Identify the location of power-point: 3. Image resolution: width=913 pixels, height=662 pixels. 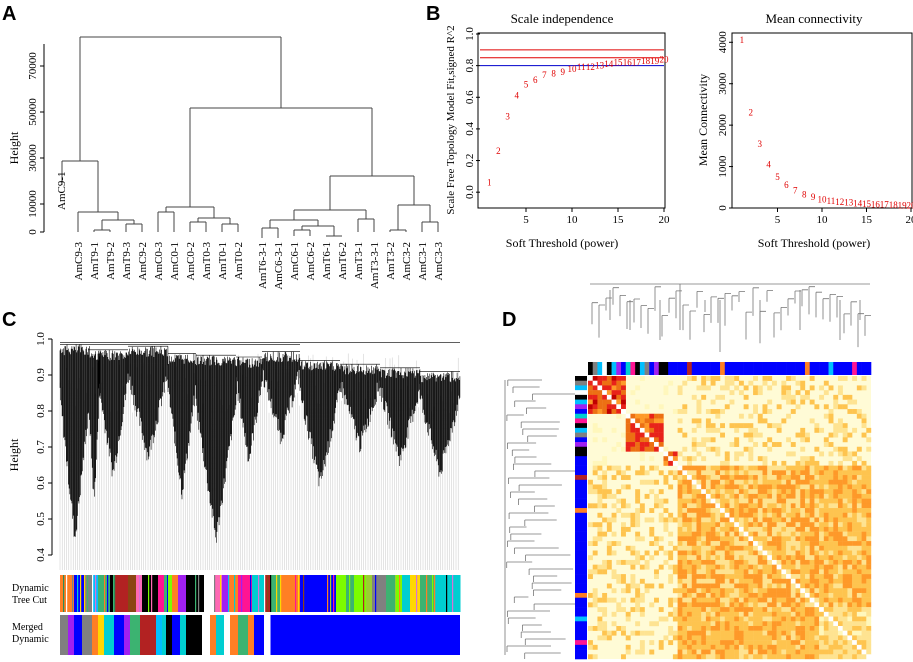
(507, 116).